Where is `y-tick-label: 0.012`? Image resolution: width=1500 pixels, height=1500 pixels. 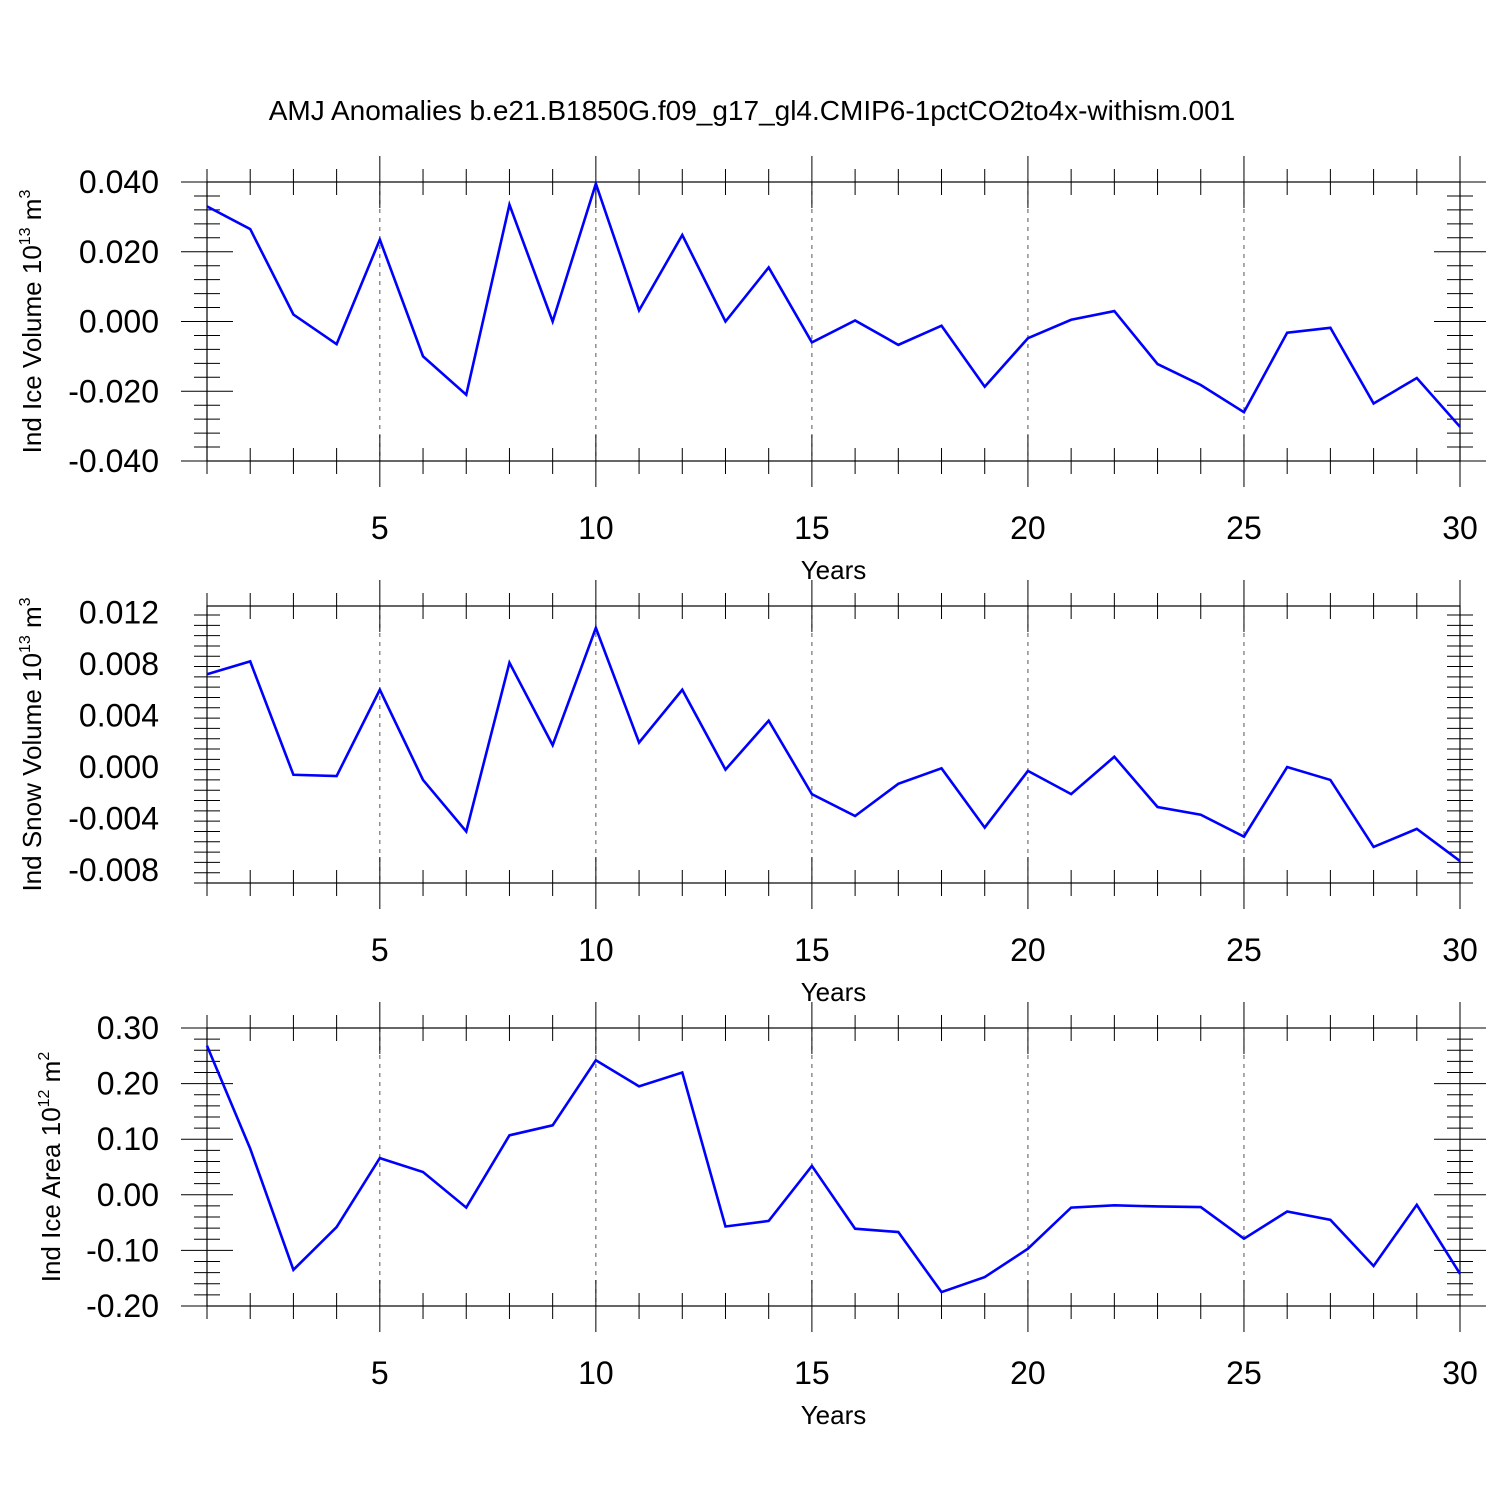
y-tick-label: 0.012 is located at coordinates (119, 612).